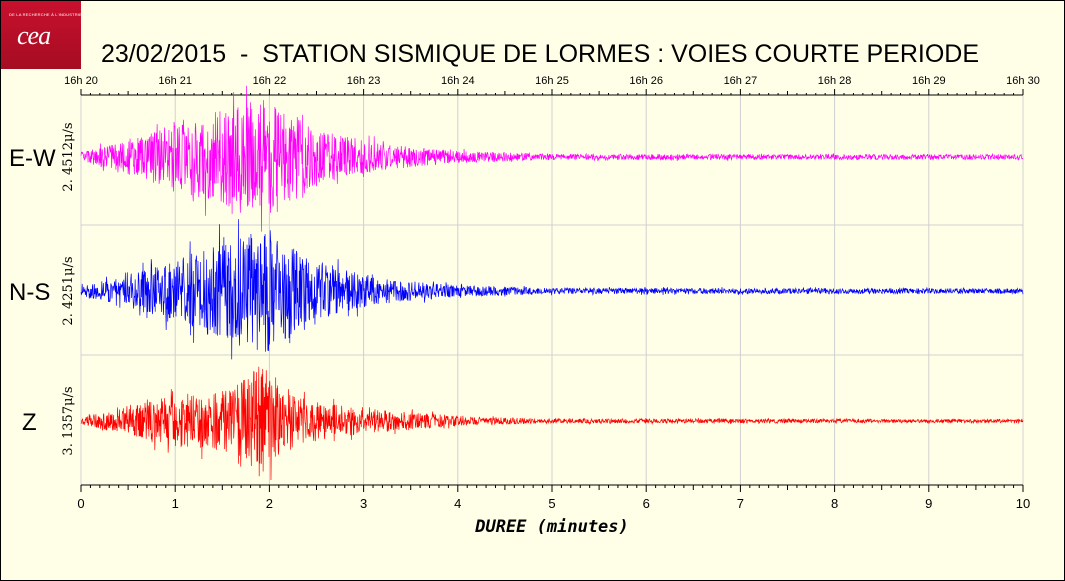  Describe the element at coordinates (68, 156) in the screenshot. I see `scale-label: 2. 4512μ/s` at that location.